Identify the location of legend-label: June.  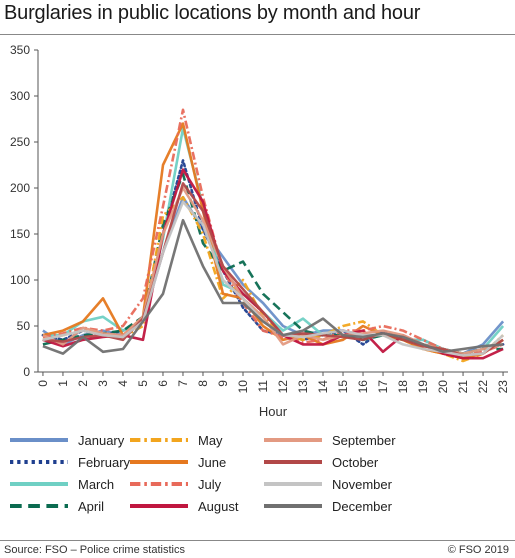
(212, 462).